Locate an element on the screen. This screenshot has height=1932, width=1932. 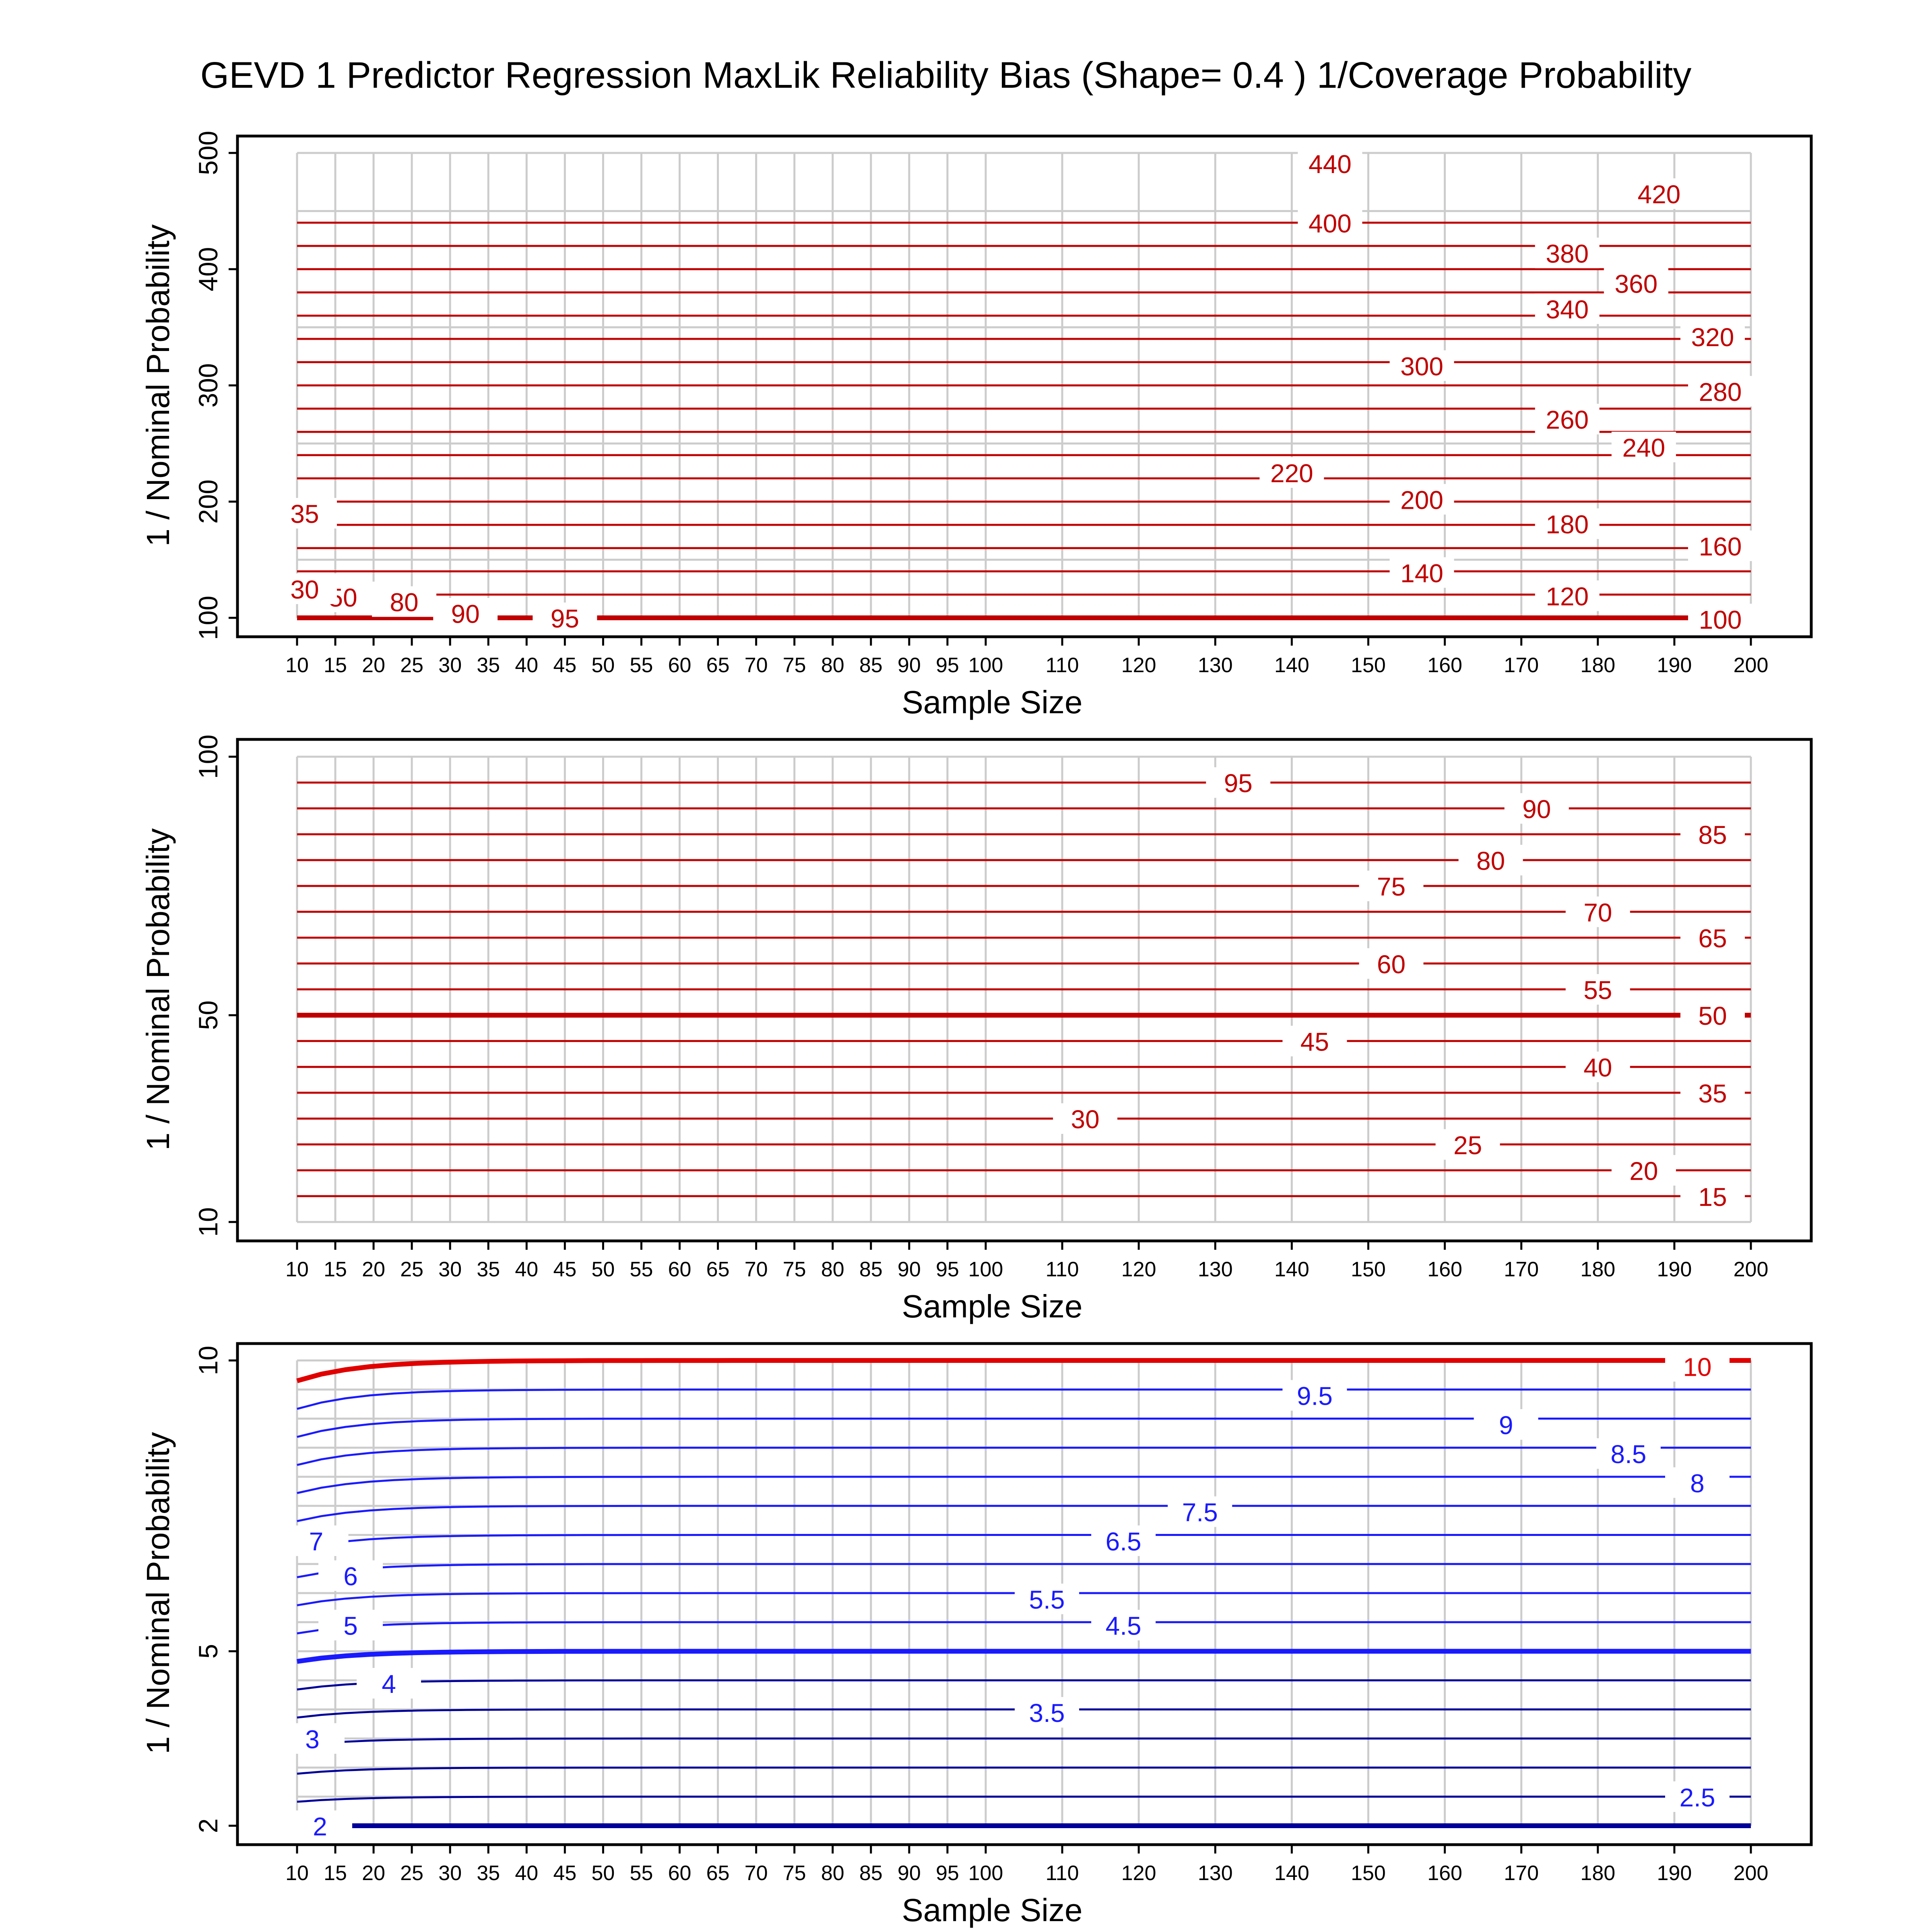
x-tick-label: 30 is located at coordinates (450, 665).